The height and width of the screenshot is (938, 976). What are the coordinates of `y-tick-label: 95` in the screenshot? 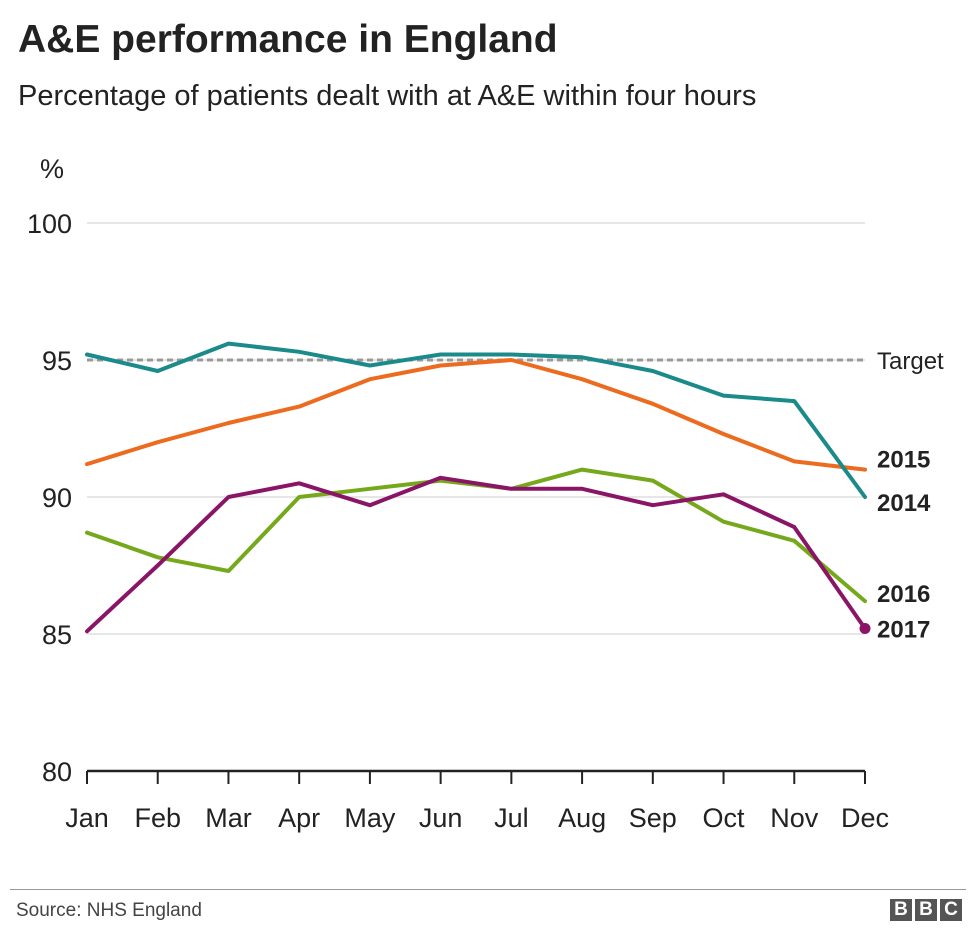 It's located at (57, 361).